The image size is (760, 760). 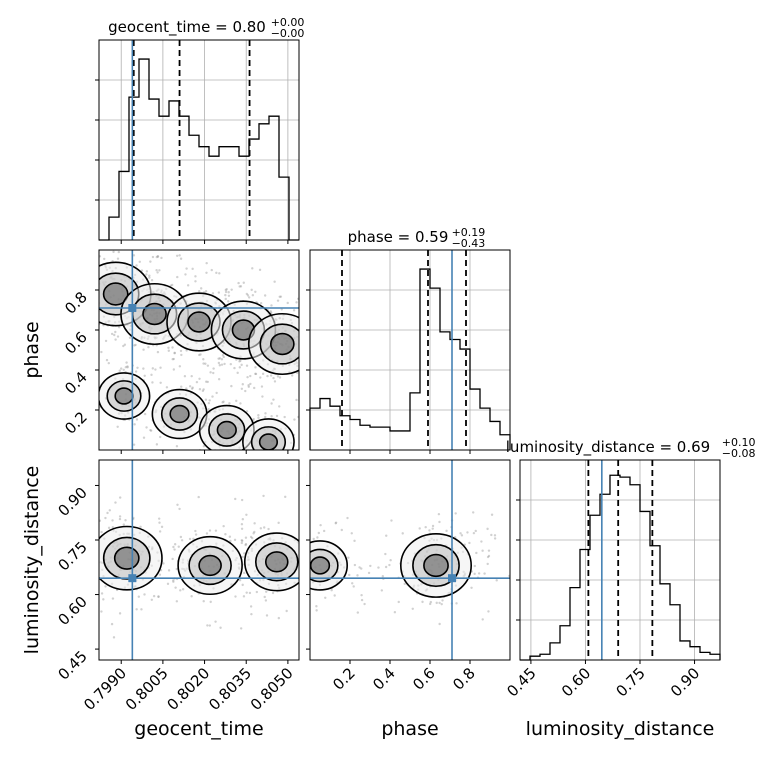 What do you see at coordinates (452, 578) in the screenshot?
I see `truth-marker` at bounding box center [452, 578].